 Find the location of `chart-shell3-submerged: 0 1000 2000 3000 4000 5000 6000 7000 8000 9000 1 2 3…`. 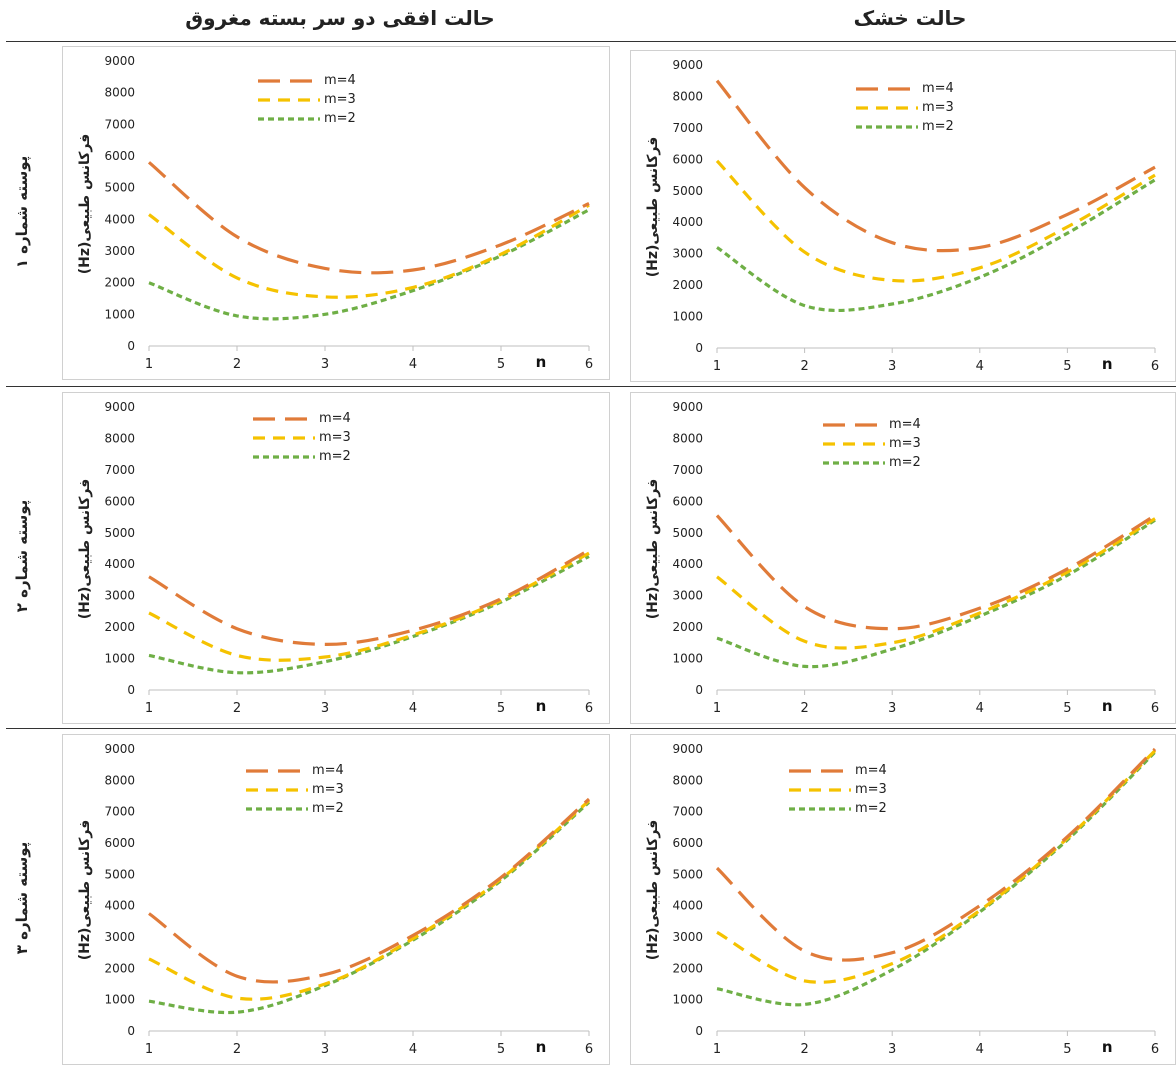

chart-shell3-submerged: 0 1000 2000 3000 4000 5000 6000 7000 8000 9000 1 2 3… is located at coordinates (336, 899).